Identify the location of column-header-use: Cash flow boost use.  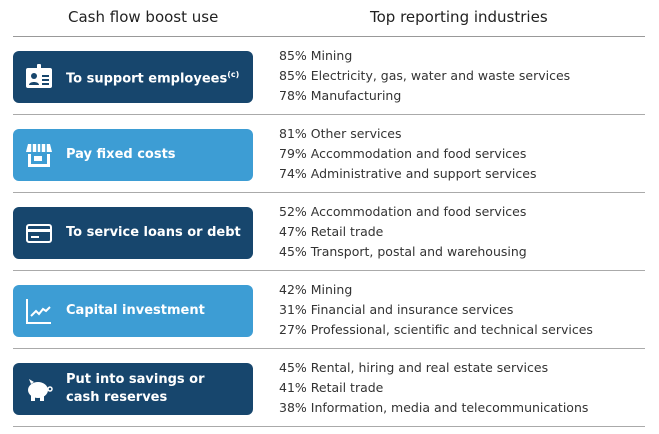
(143, 17).